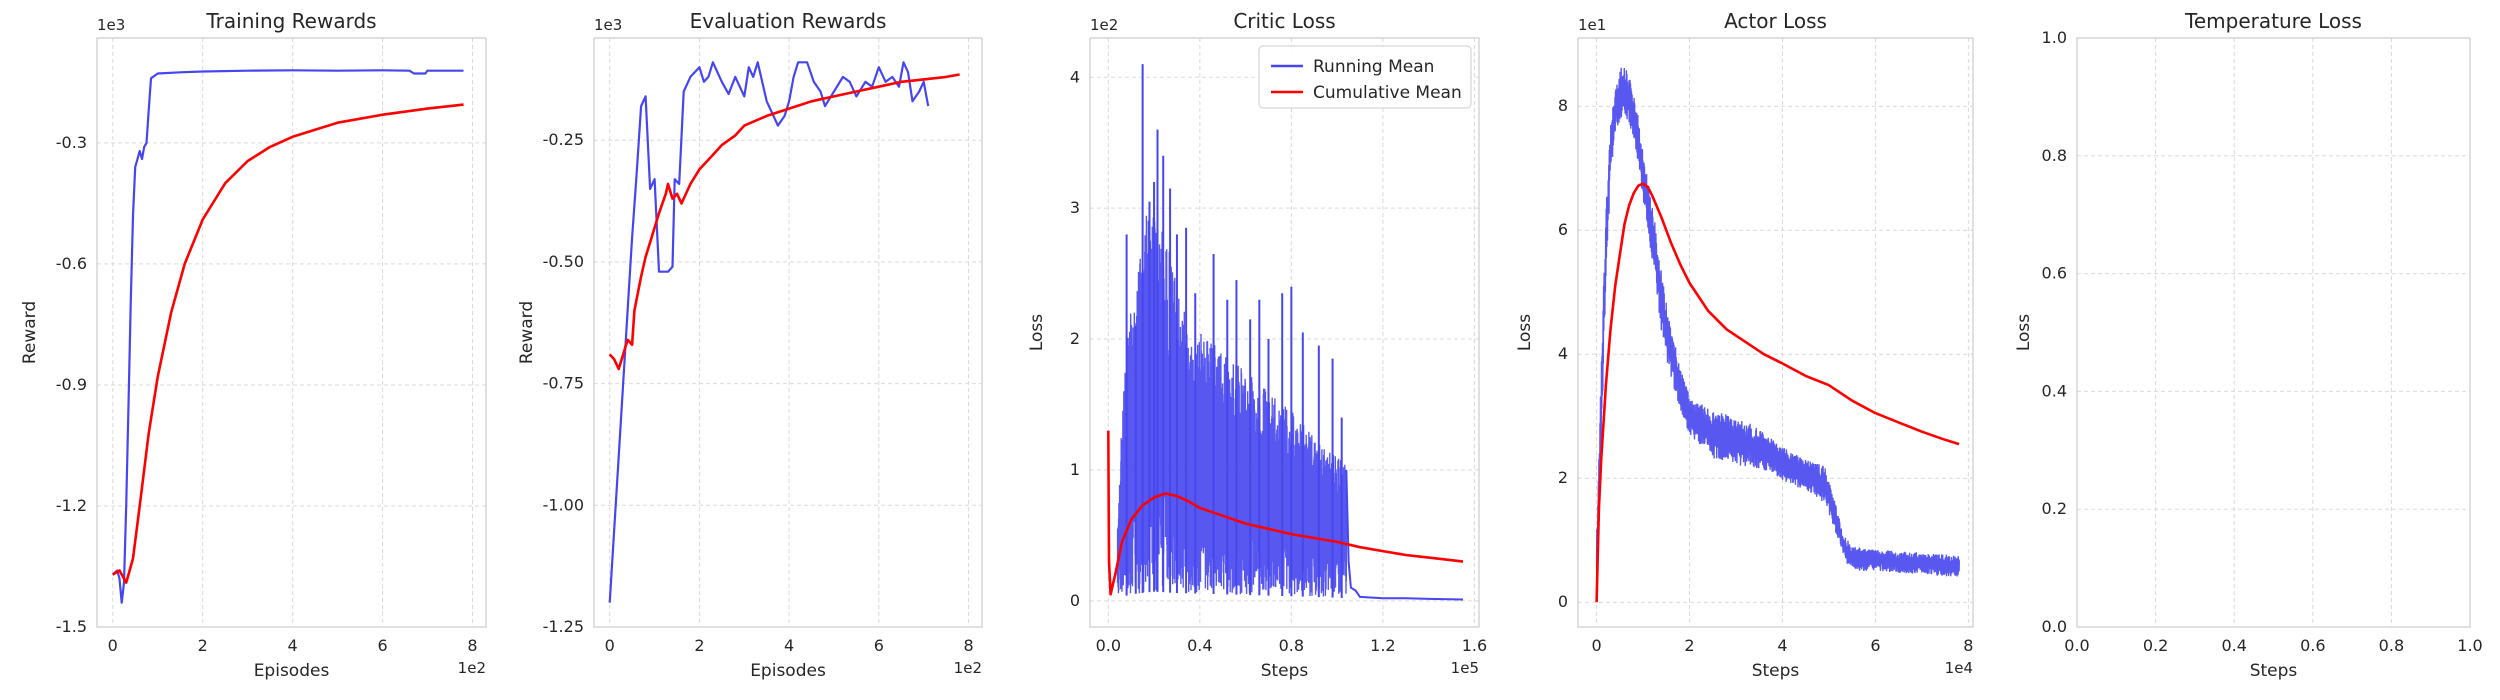  Describe the element at coordinates (788, 21) in the screenshot. I see `chart-title: Evaluation Rewards` at that location.